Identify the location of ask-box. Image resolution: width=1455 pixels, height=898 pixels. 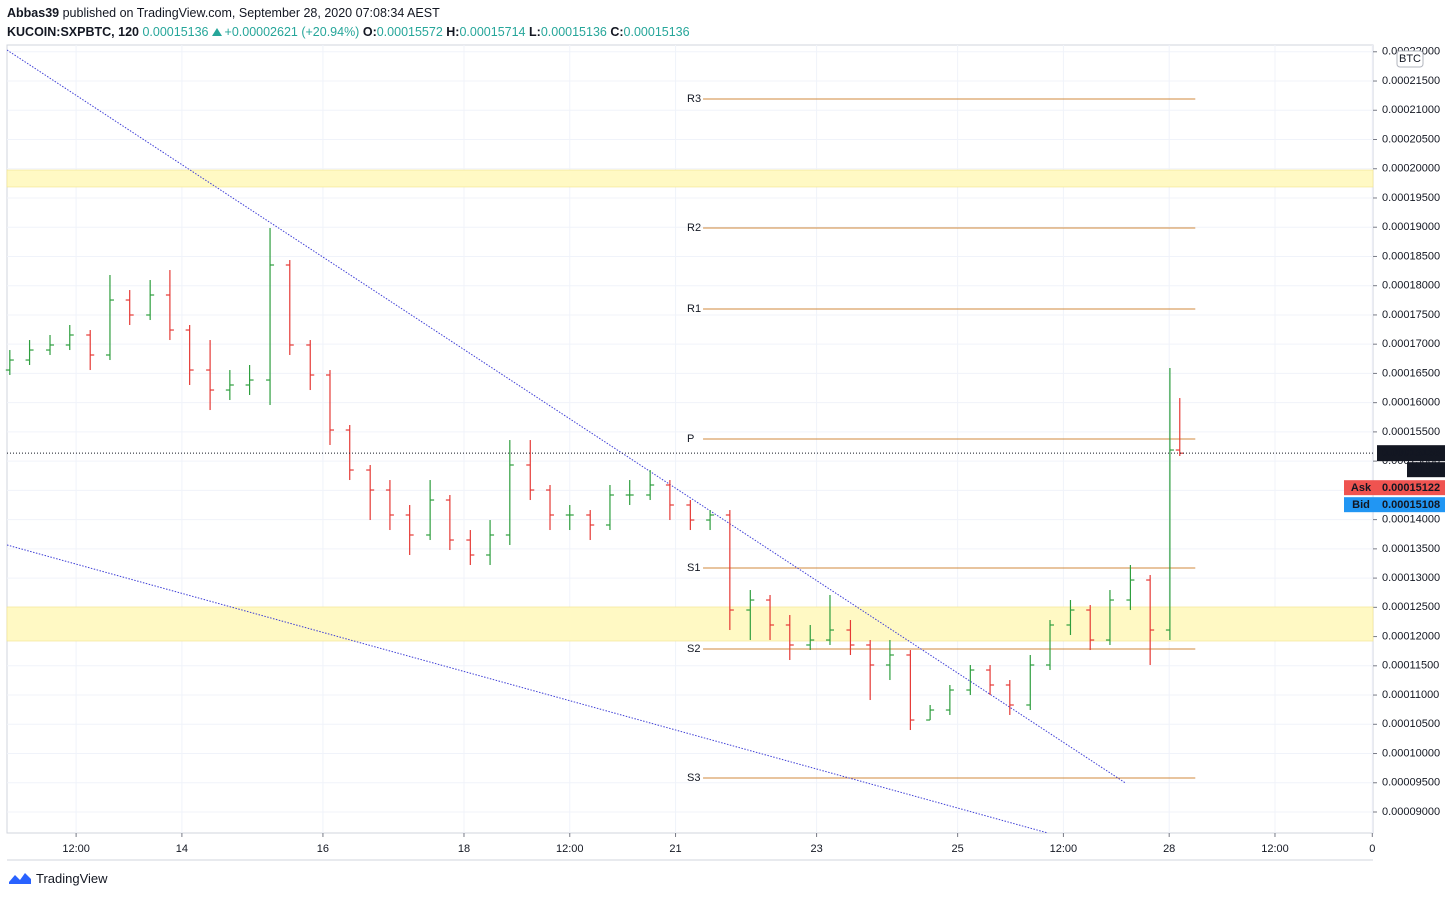
(1411, 488).